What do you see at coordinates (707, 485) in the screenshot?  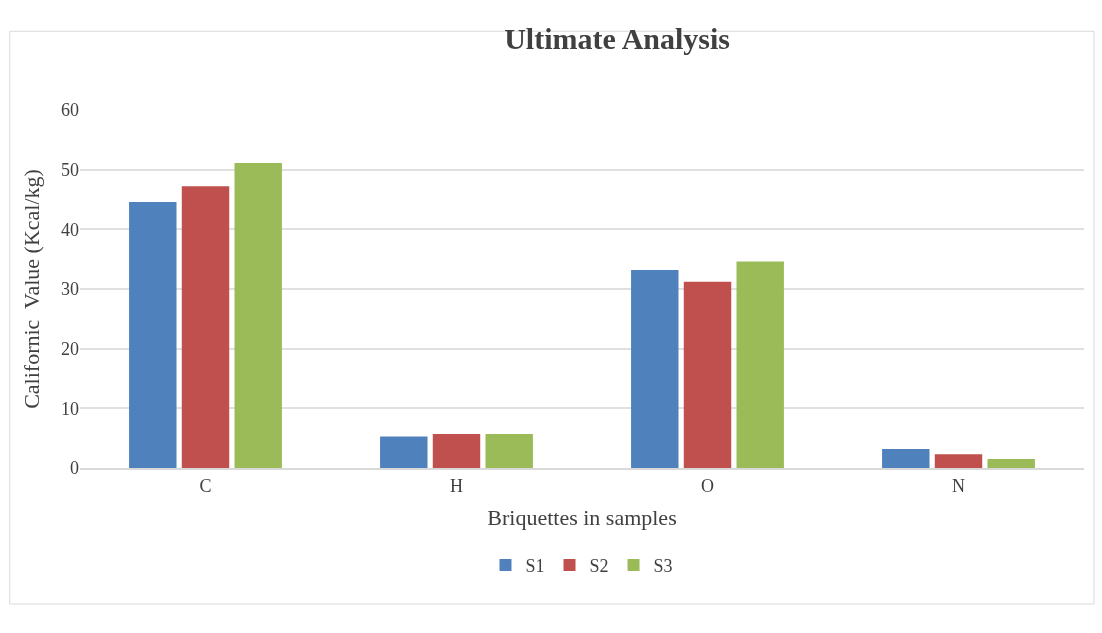 I see `x-tick-label: O` at bounding box center [707, 485].